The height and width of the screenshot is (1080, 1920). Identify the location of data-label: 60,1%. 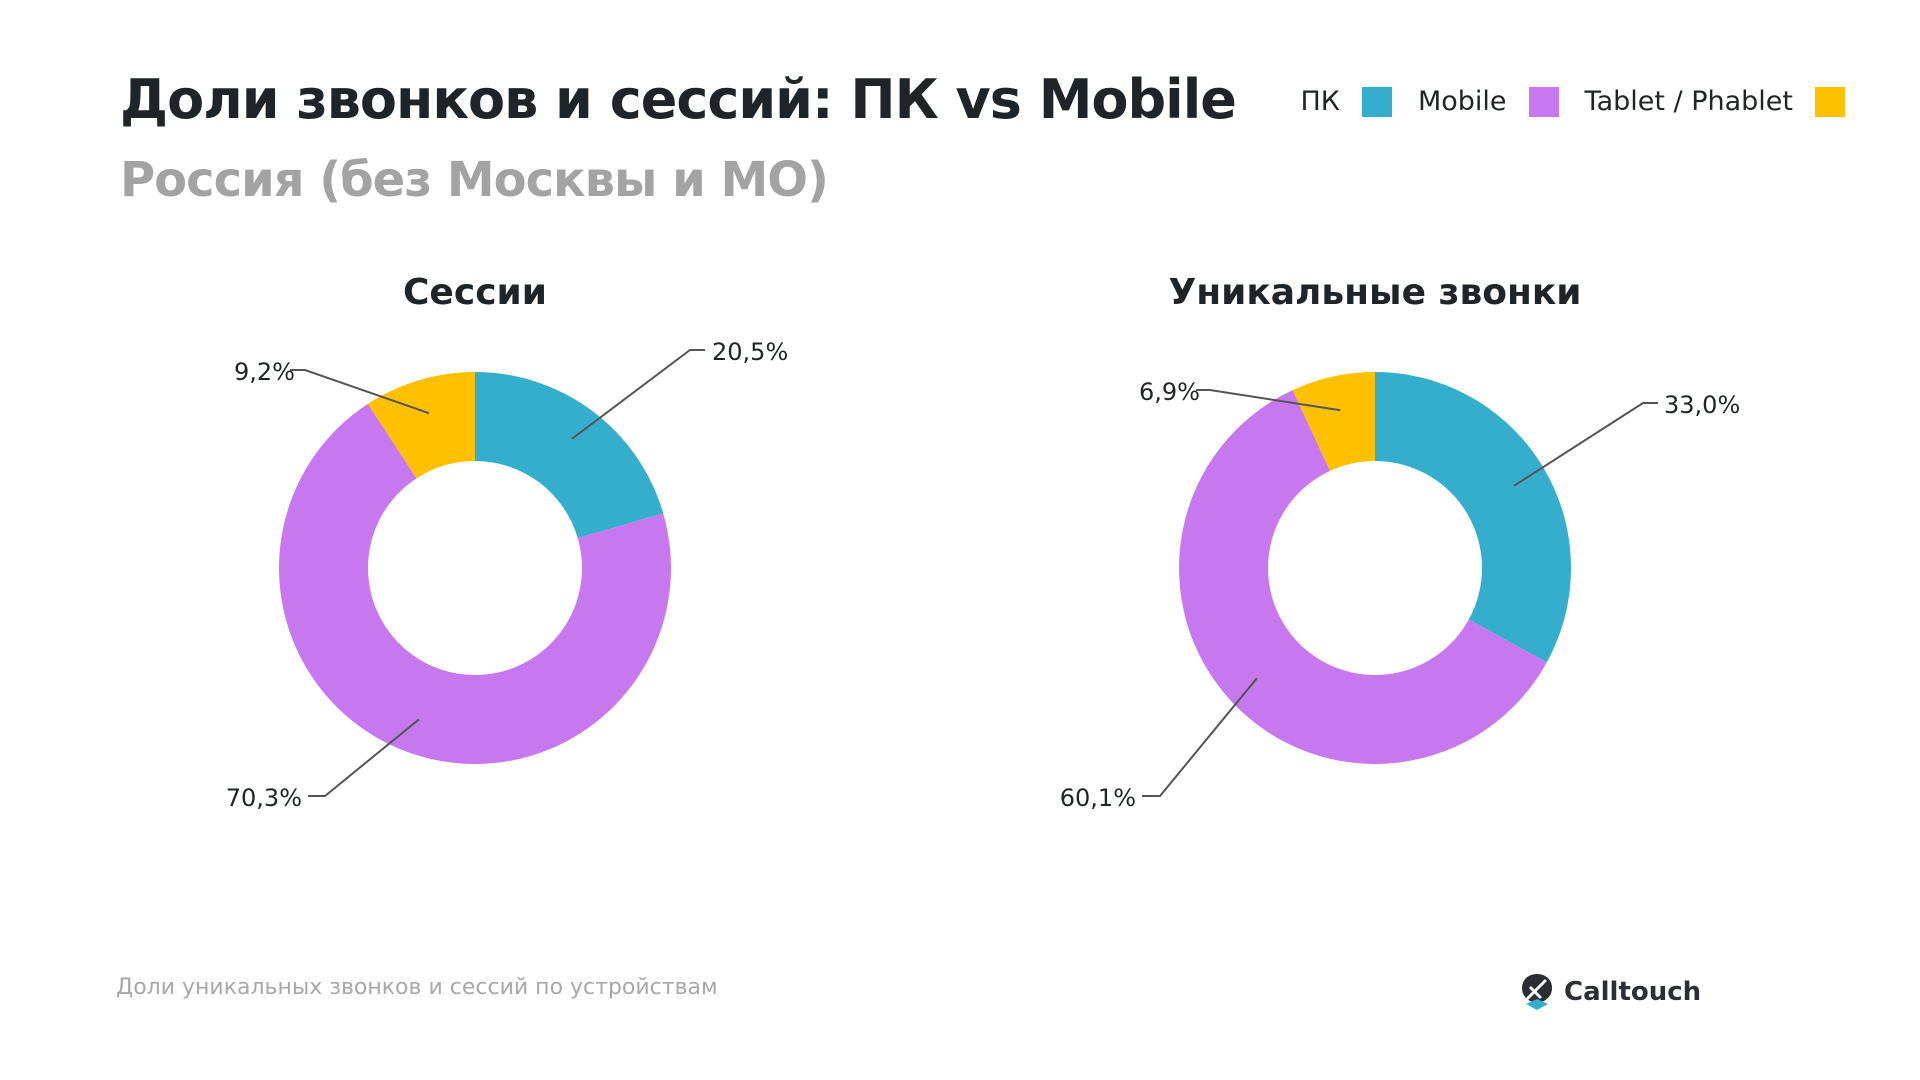
(1098, 798).